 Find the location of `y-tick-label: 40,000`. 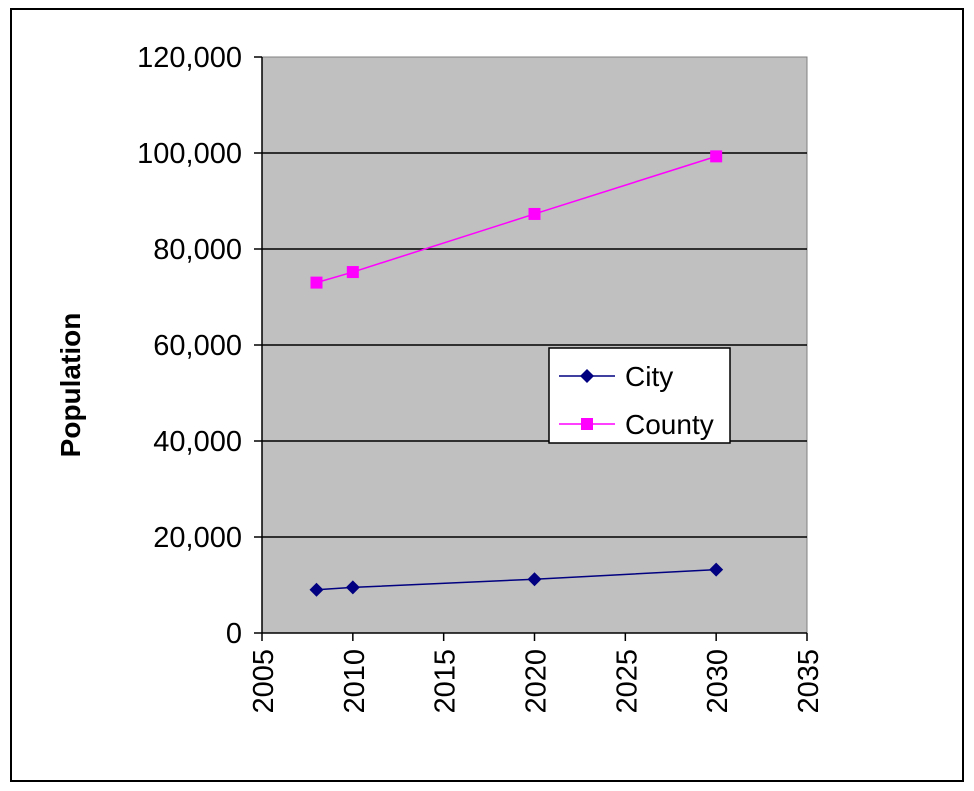

y-tick-label: 40,000 is located at coordinates (197, 442).